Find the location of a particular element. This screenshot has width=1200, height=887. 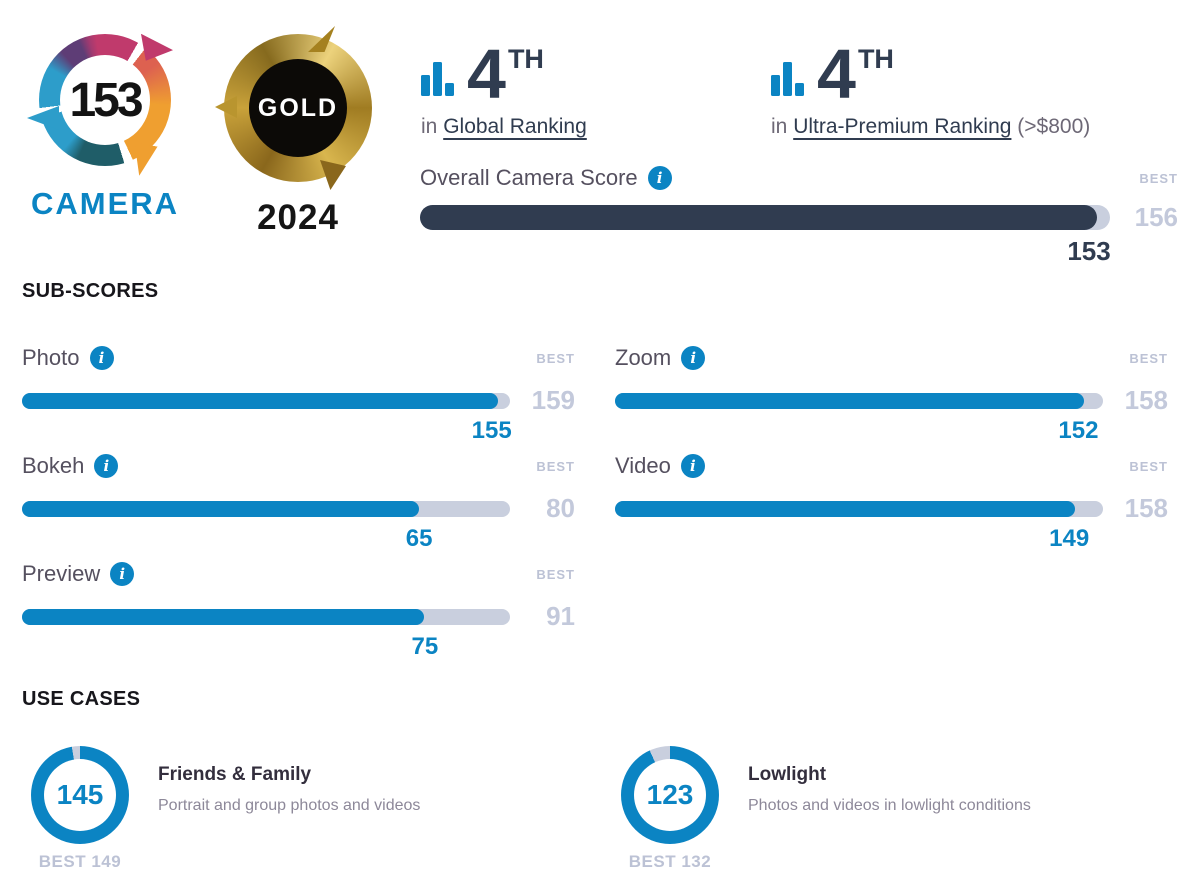

global-ranking-block: 4 TH in Global Ranking is located at coordinates (504, 87).